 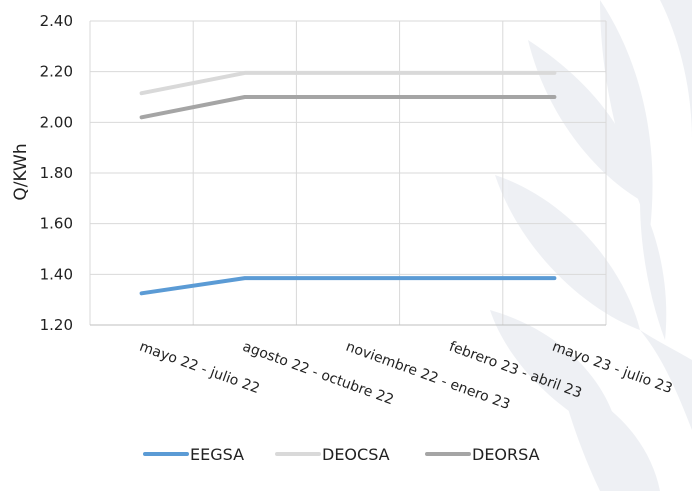 I want to click on series-line-eegsa, so click(x=348, y=286).